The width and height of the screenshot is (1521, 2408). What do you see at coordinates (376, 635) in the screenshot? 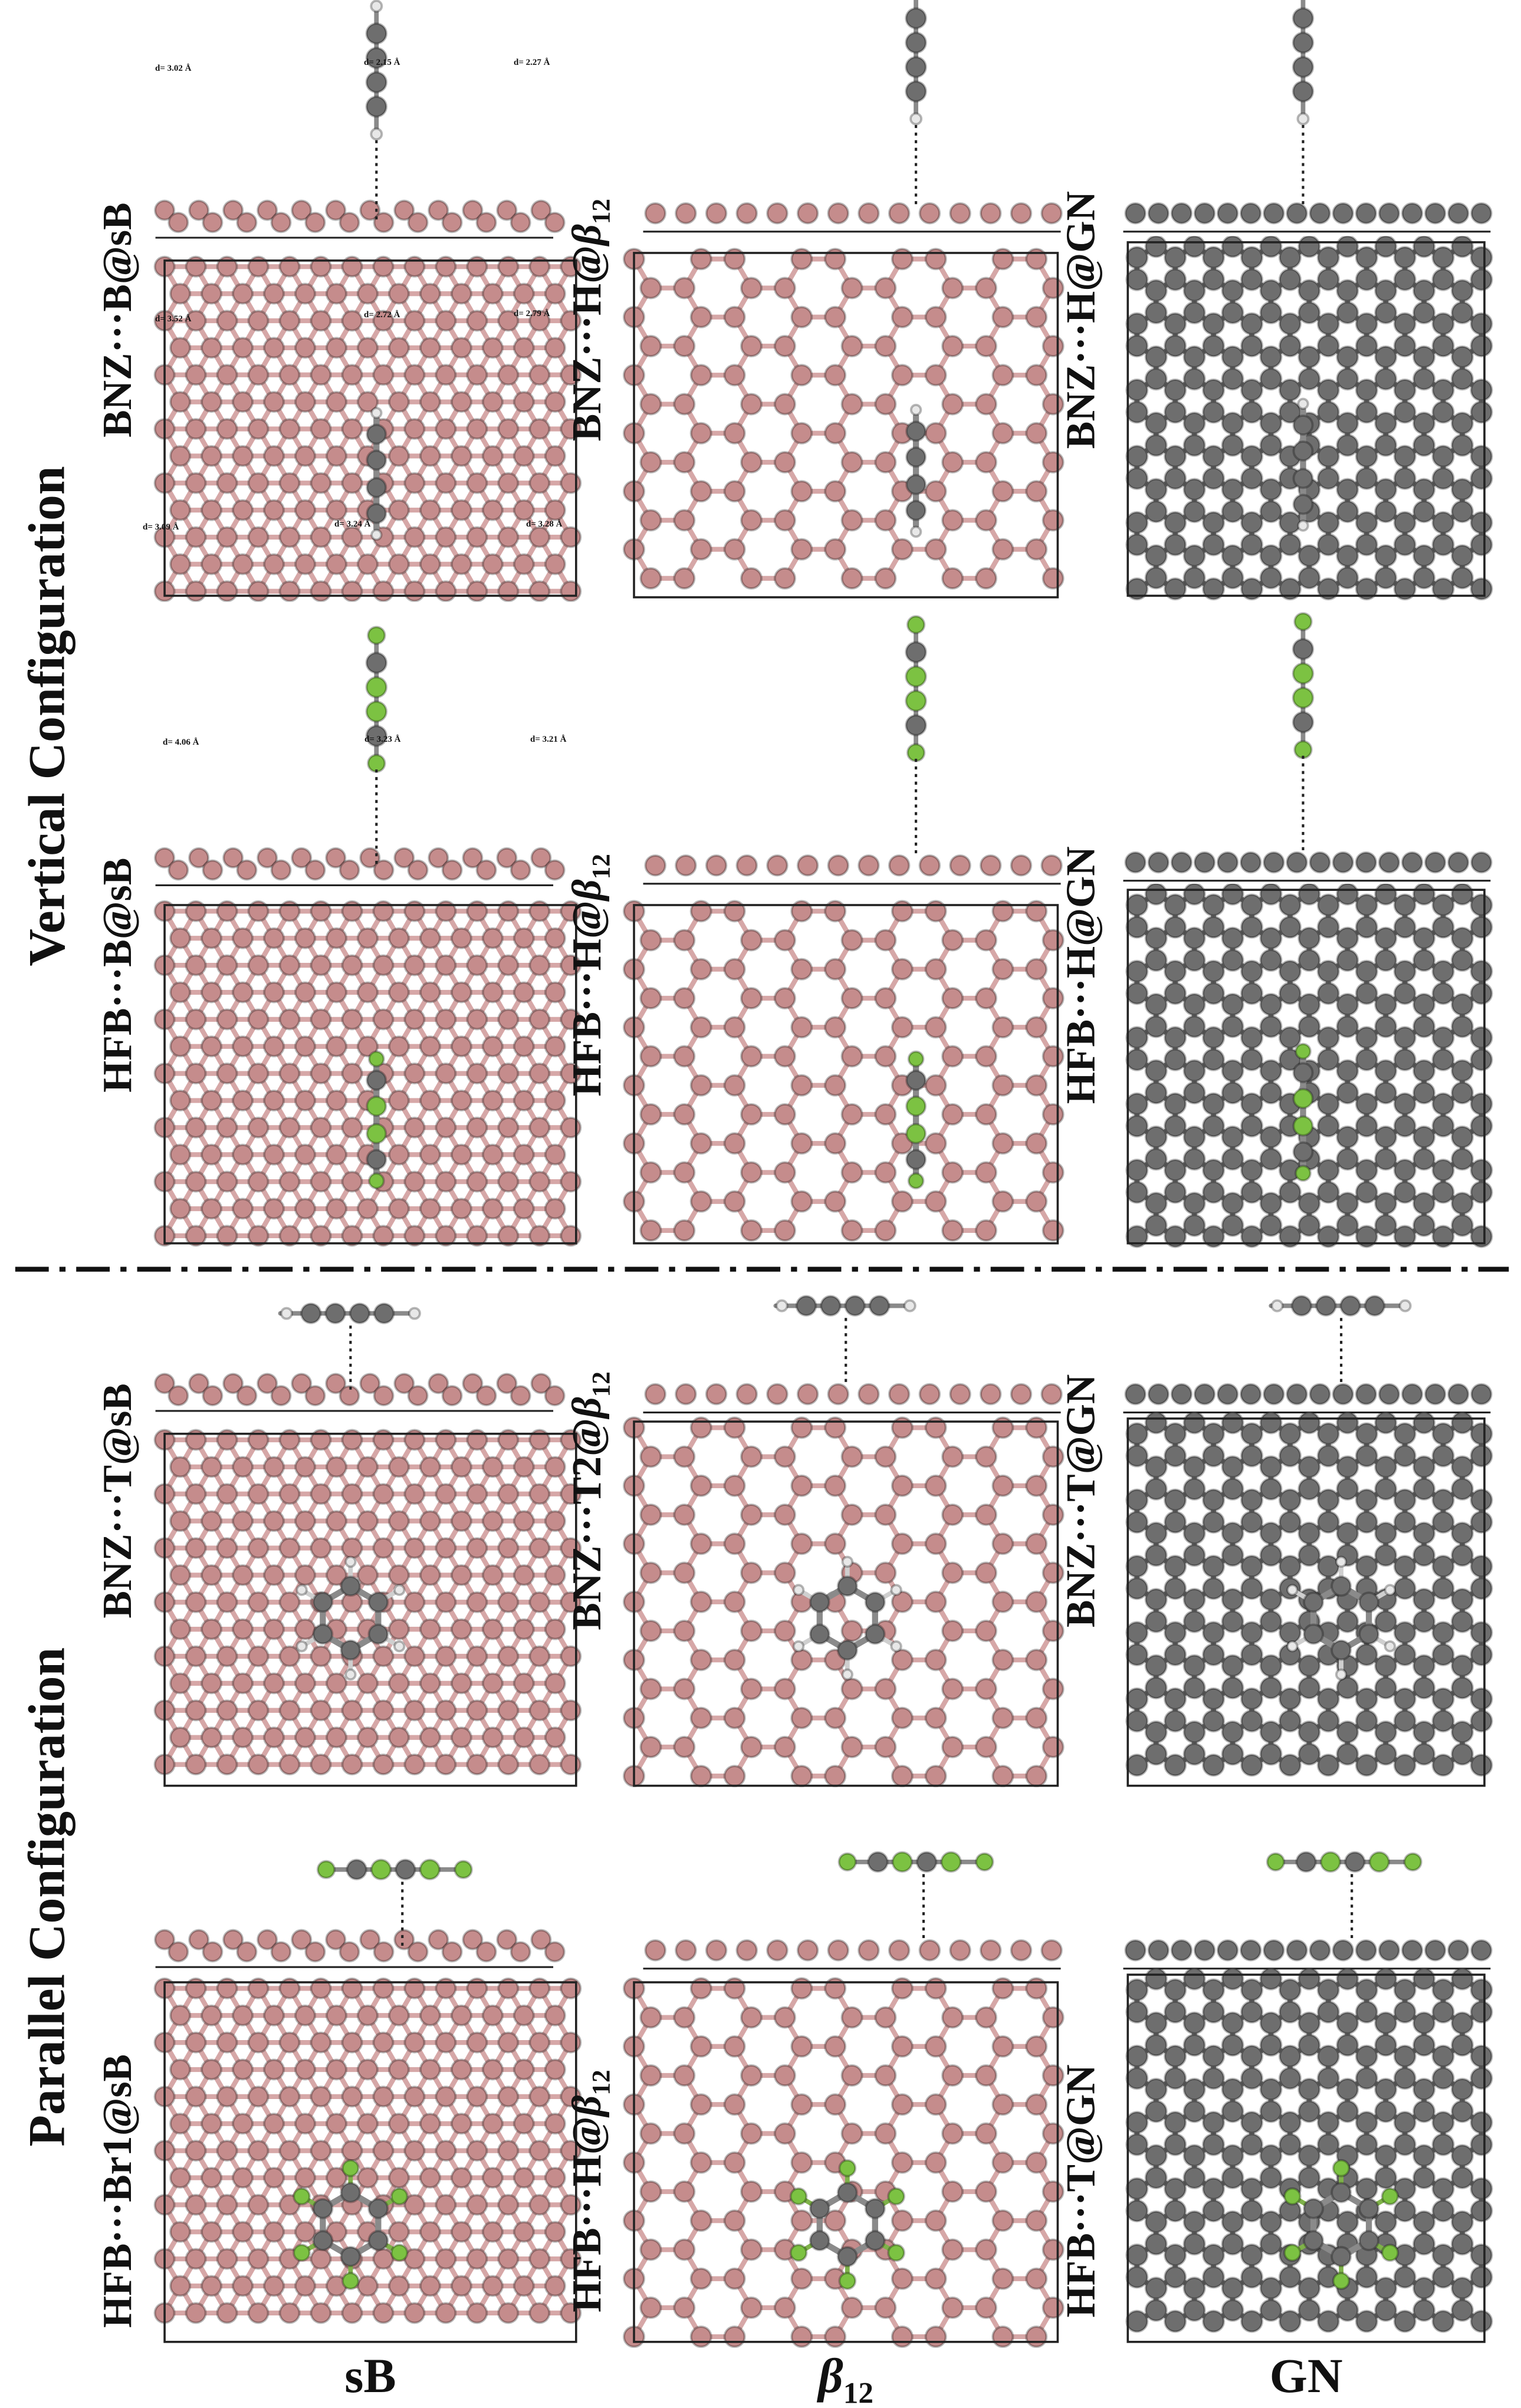
I see `fluorine-atom` at bounding box center [376, 635].